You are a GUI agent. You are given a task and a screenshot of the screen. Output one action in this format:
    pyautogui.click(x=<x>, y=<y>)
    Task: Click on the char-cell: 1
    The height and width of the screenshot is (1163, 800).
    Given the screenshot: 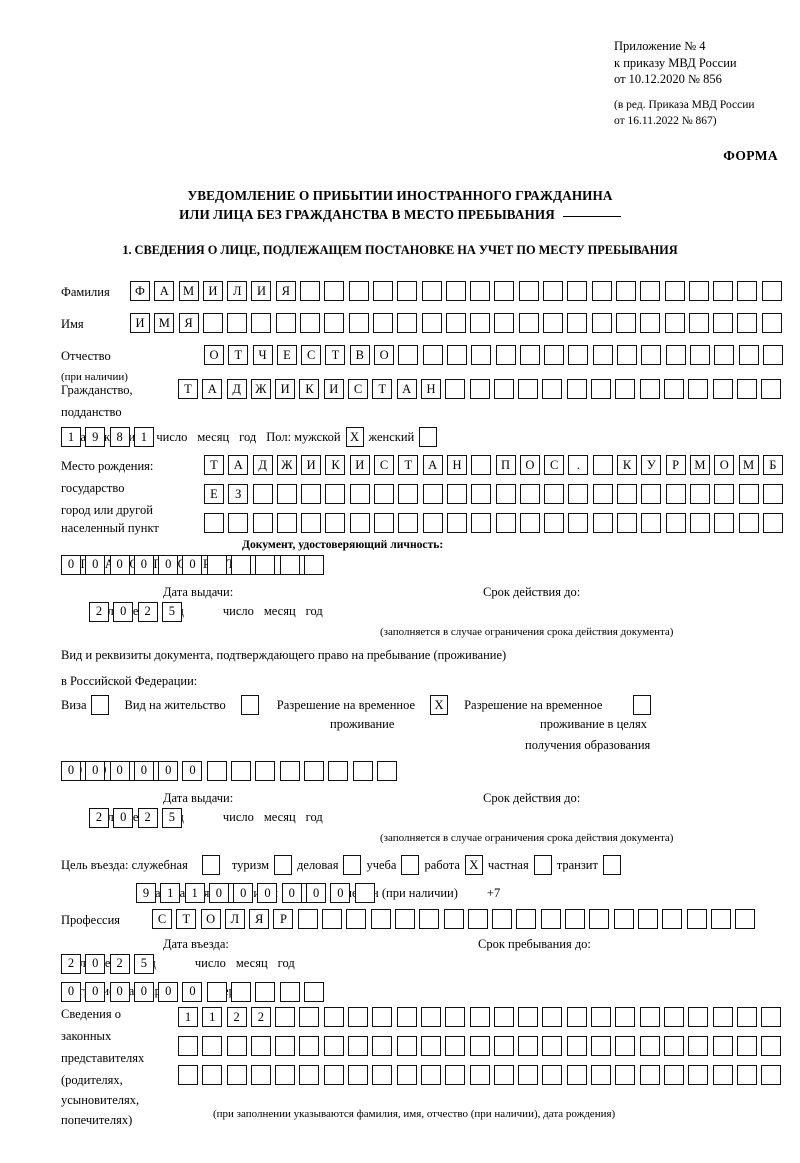 What is the action you would take?
    pyautogui.click(x=194, y=893)
    